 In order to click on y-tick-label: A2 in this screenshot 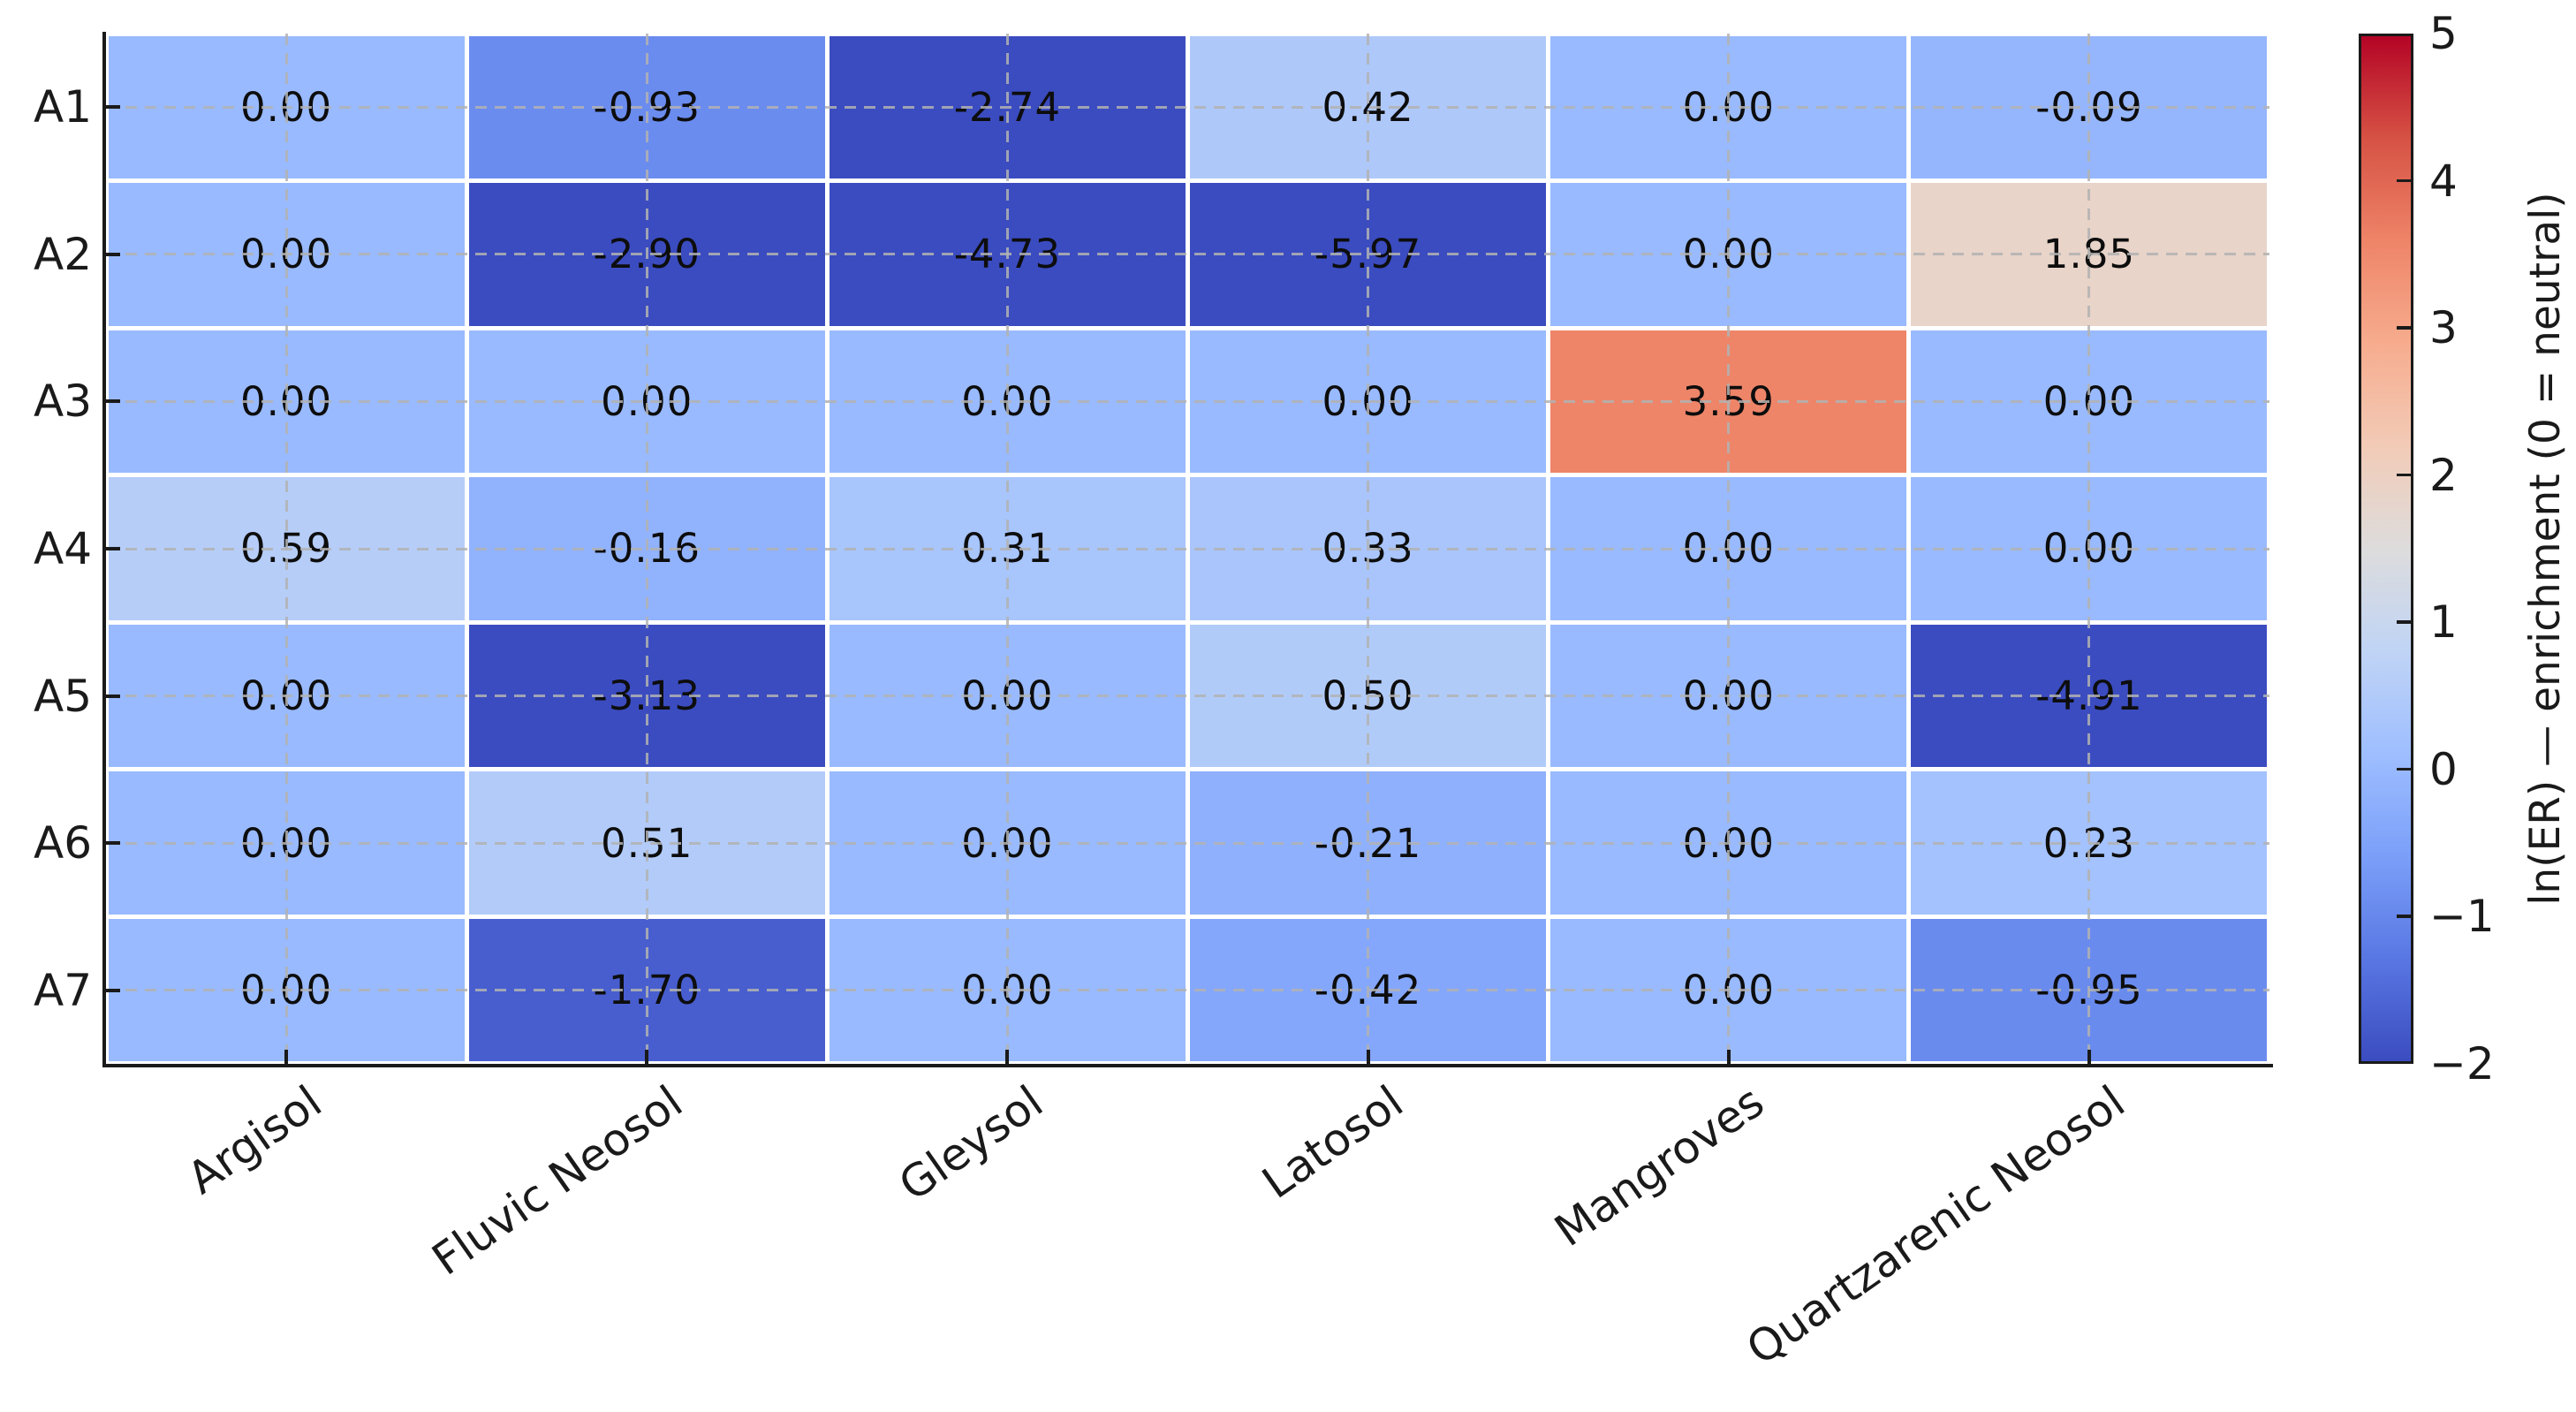, I will do `click(63, 254)`.